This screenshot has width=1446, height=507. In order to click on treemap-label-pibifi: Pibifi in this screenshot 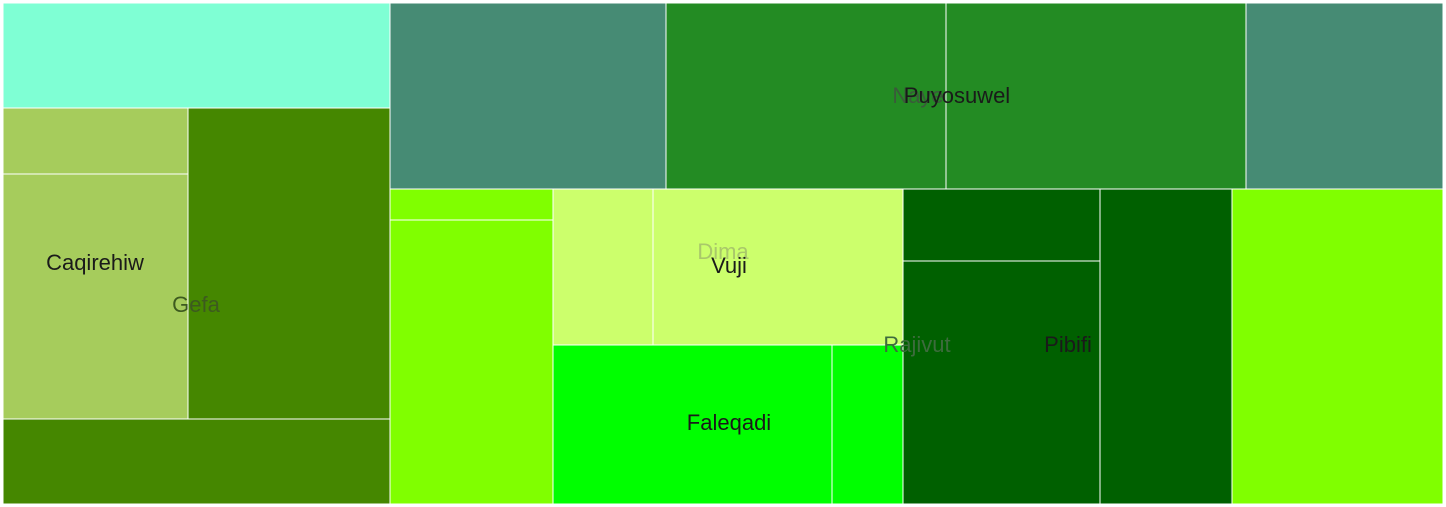, I will do `click(1068, 344)`.